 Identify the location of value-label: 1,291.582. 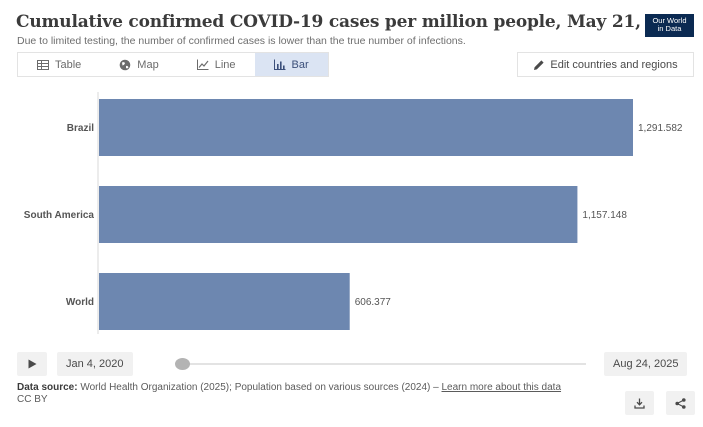
(660, 128).